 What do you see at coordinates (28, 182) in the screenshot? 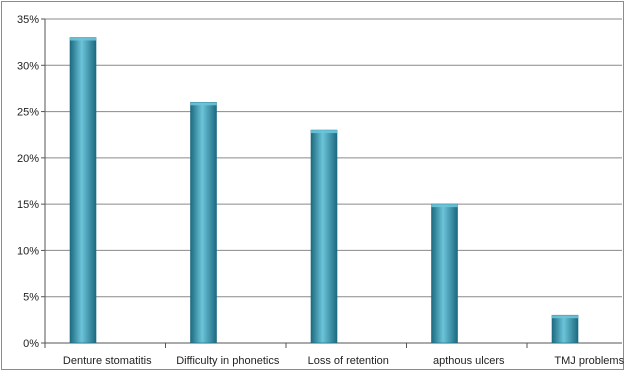
I see `y-tick-labels: 0% 5% 10% 15% 20% 25% 30% 35%` at bounding box center [28, 182].